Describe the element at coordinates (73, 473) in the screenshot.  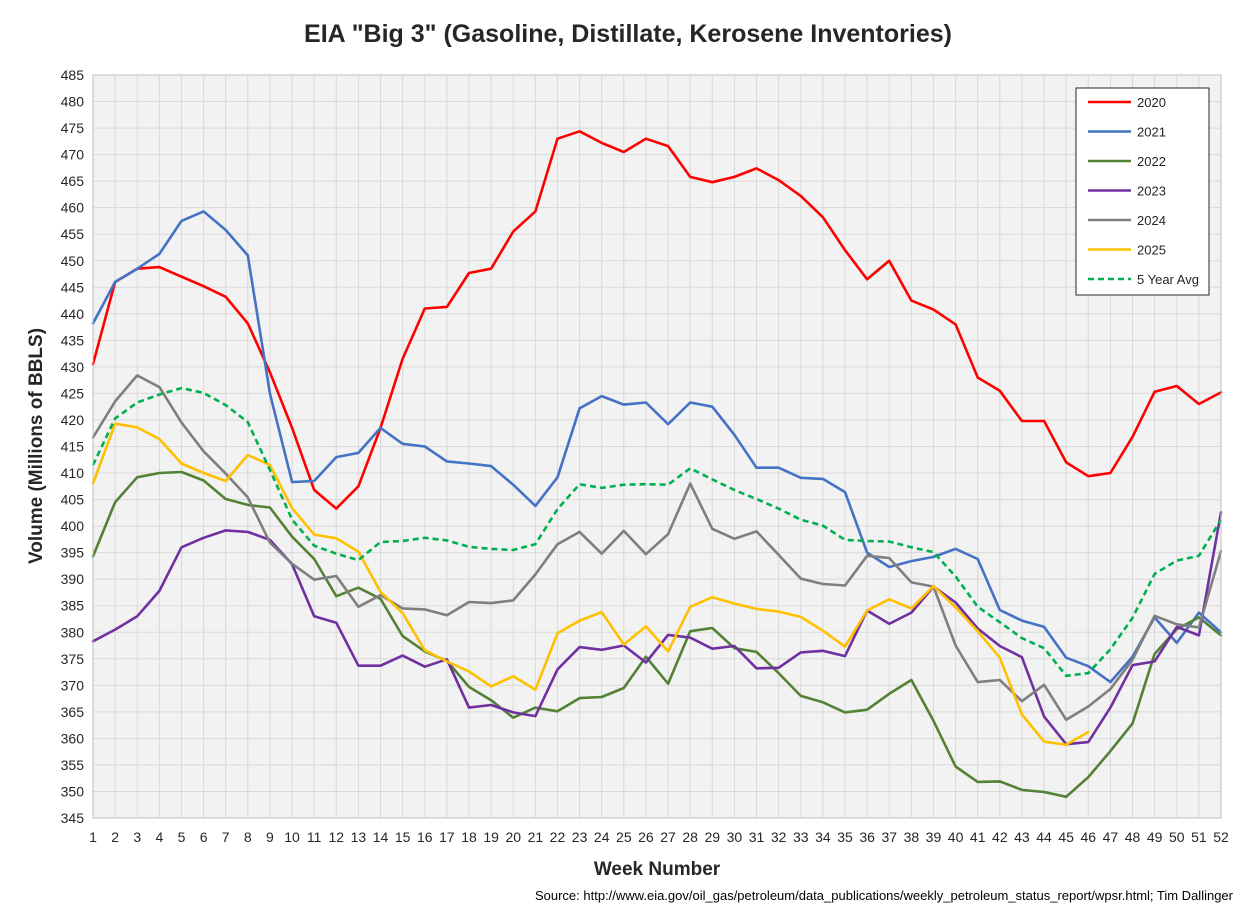
I see `y-tick-label: 410` at that location.